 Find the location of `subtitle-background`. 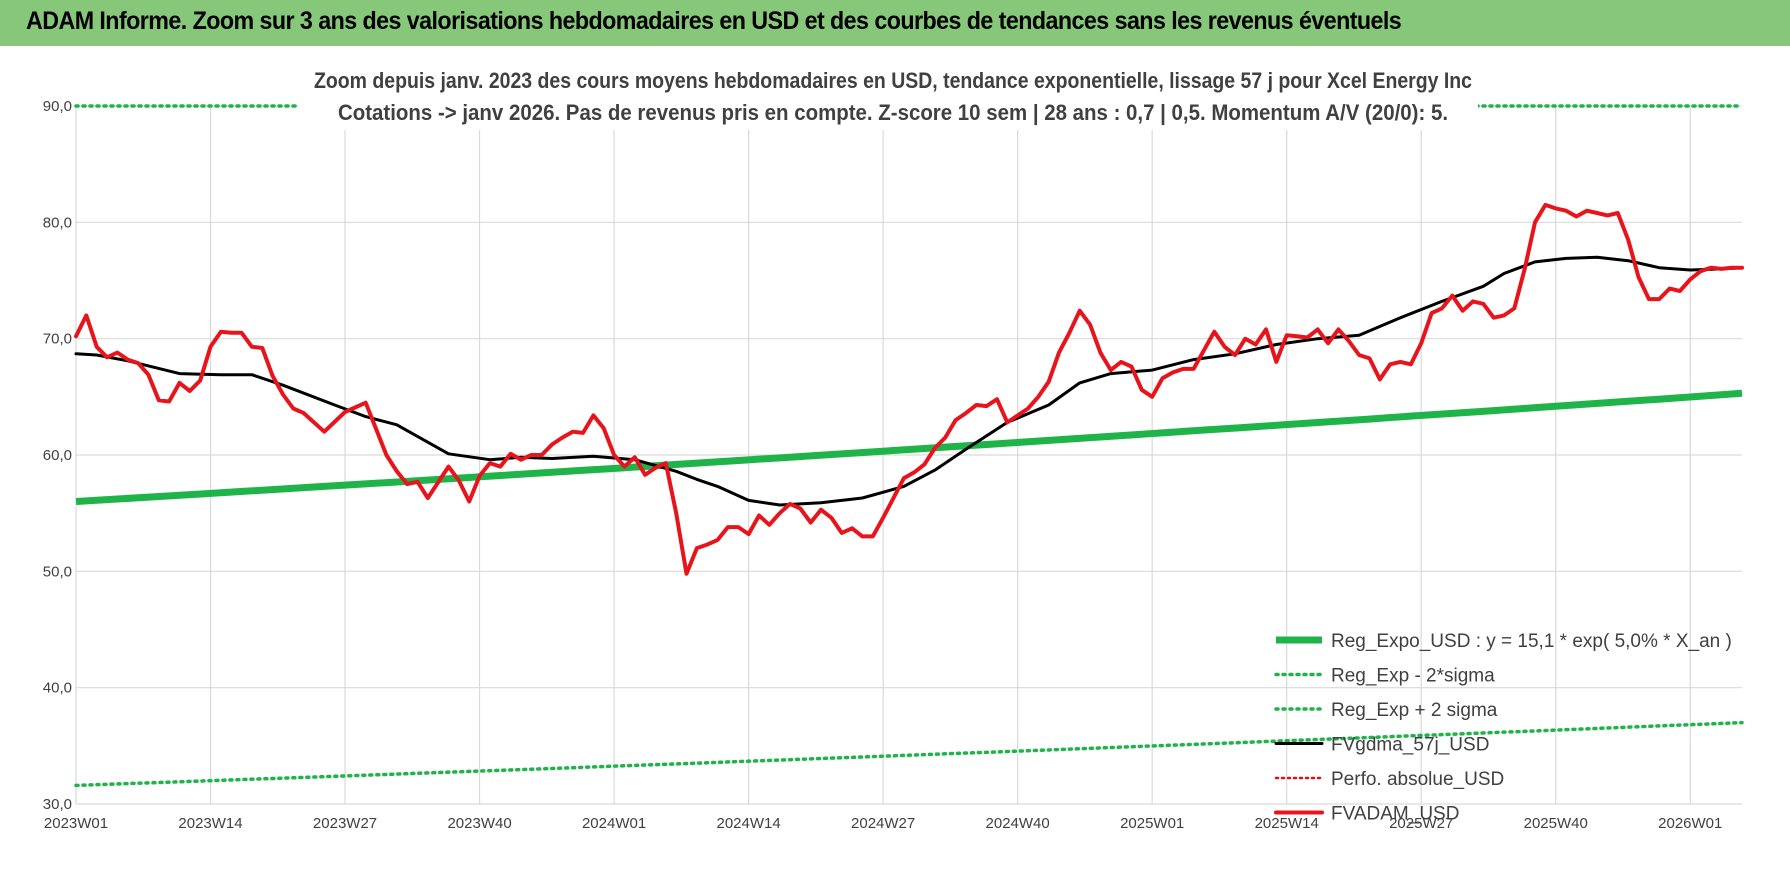

subtitle-background is located at coordinates (888, 96).